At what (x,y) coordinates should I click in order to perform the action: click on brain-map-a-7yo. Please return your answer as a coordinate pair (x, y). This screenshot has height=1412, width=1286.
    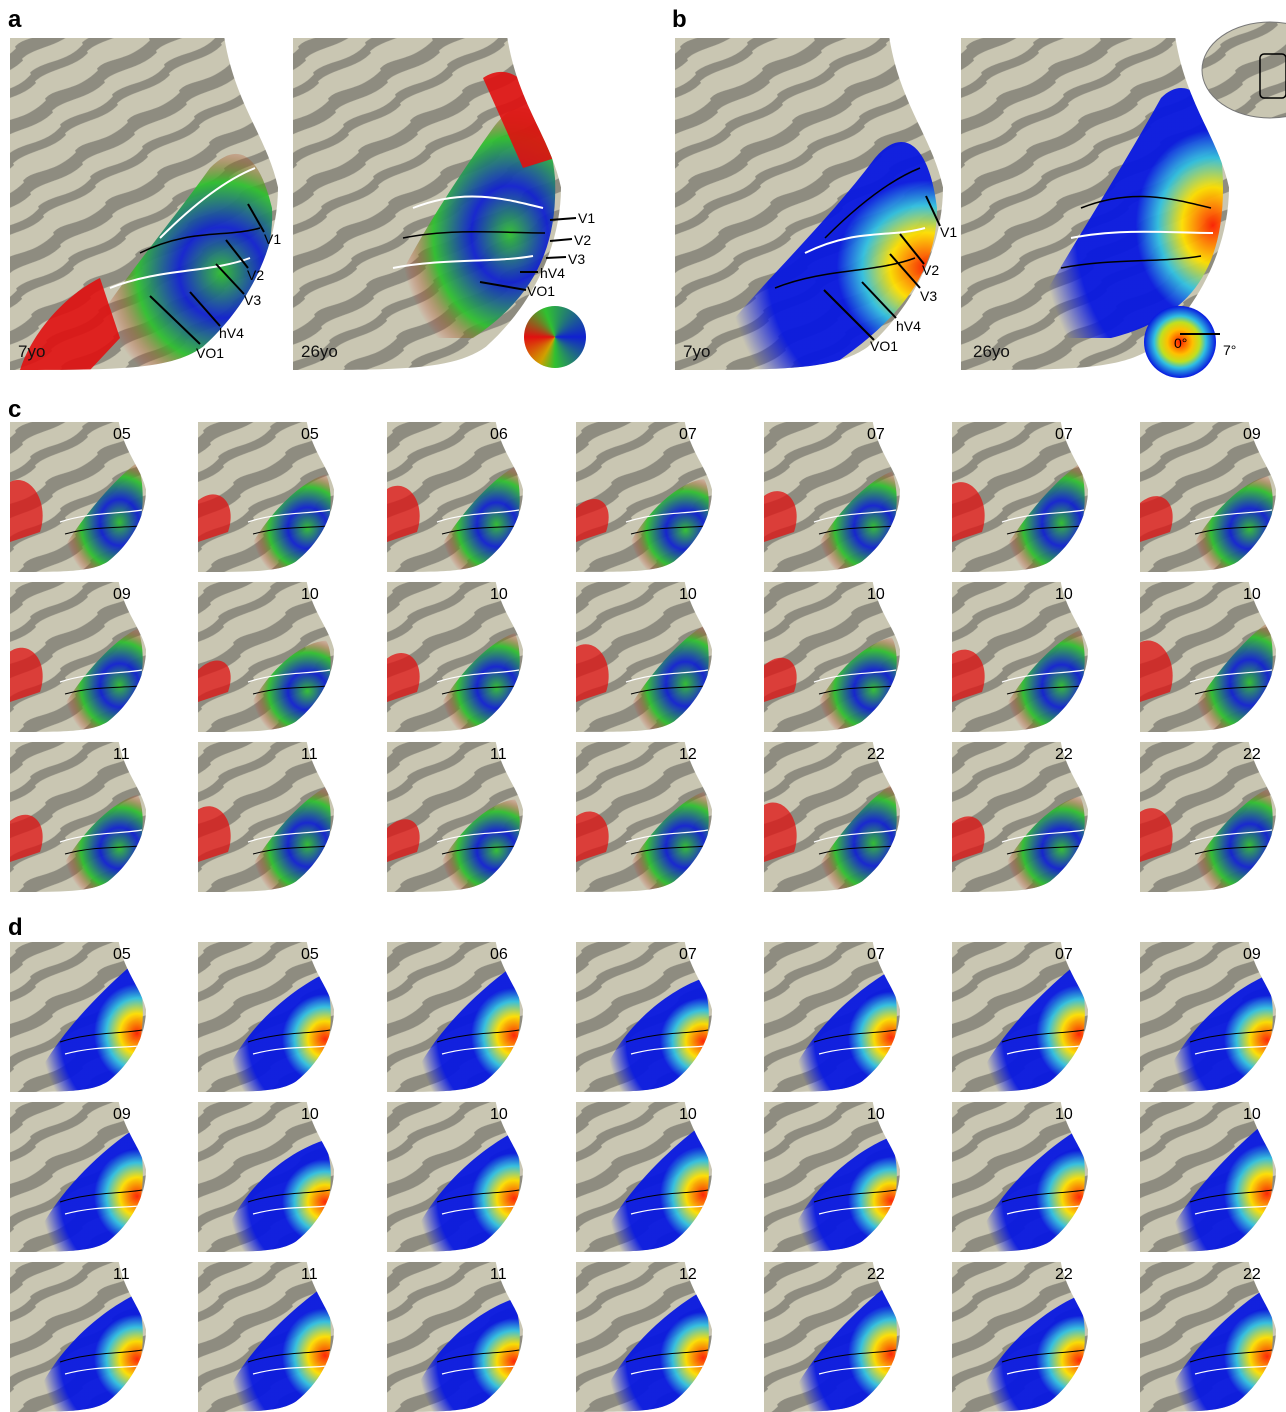
    Looking at the image, I should click on (144, 204).